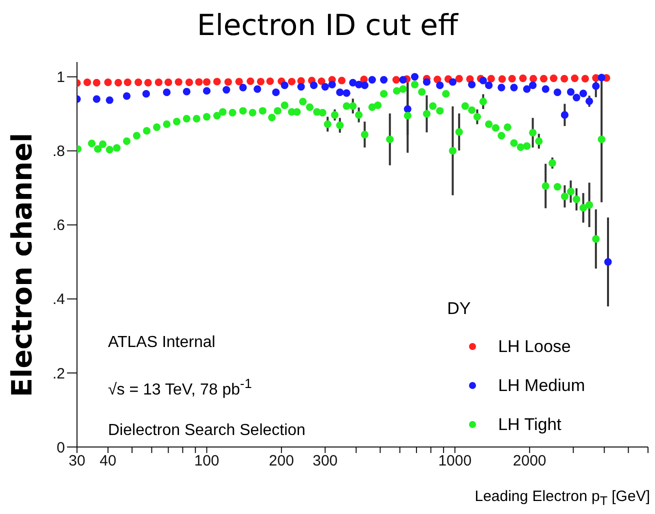 The width and height of the screenshot is (655, 514). I want to click on chart-title: Electron ID cut eff, so click(328, 25).